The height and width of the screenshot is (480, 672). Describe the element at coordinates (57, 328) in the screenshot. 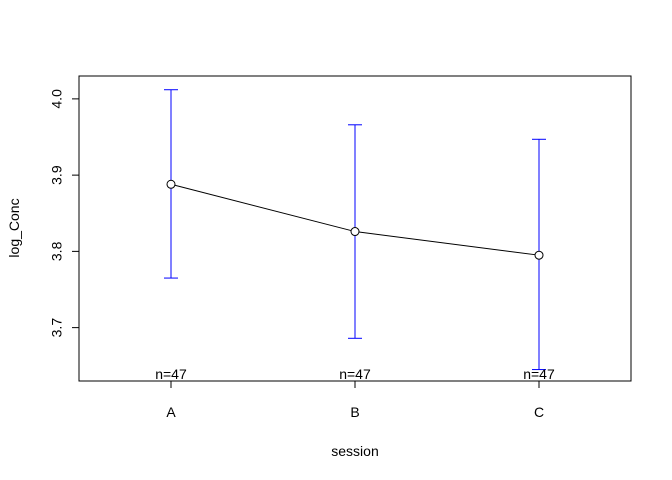

I see `y-tick-label: 3.7` at that location.